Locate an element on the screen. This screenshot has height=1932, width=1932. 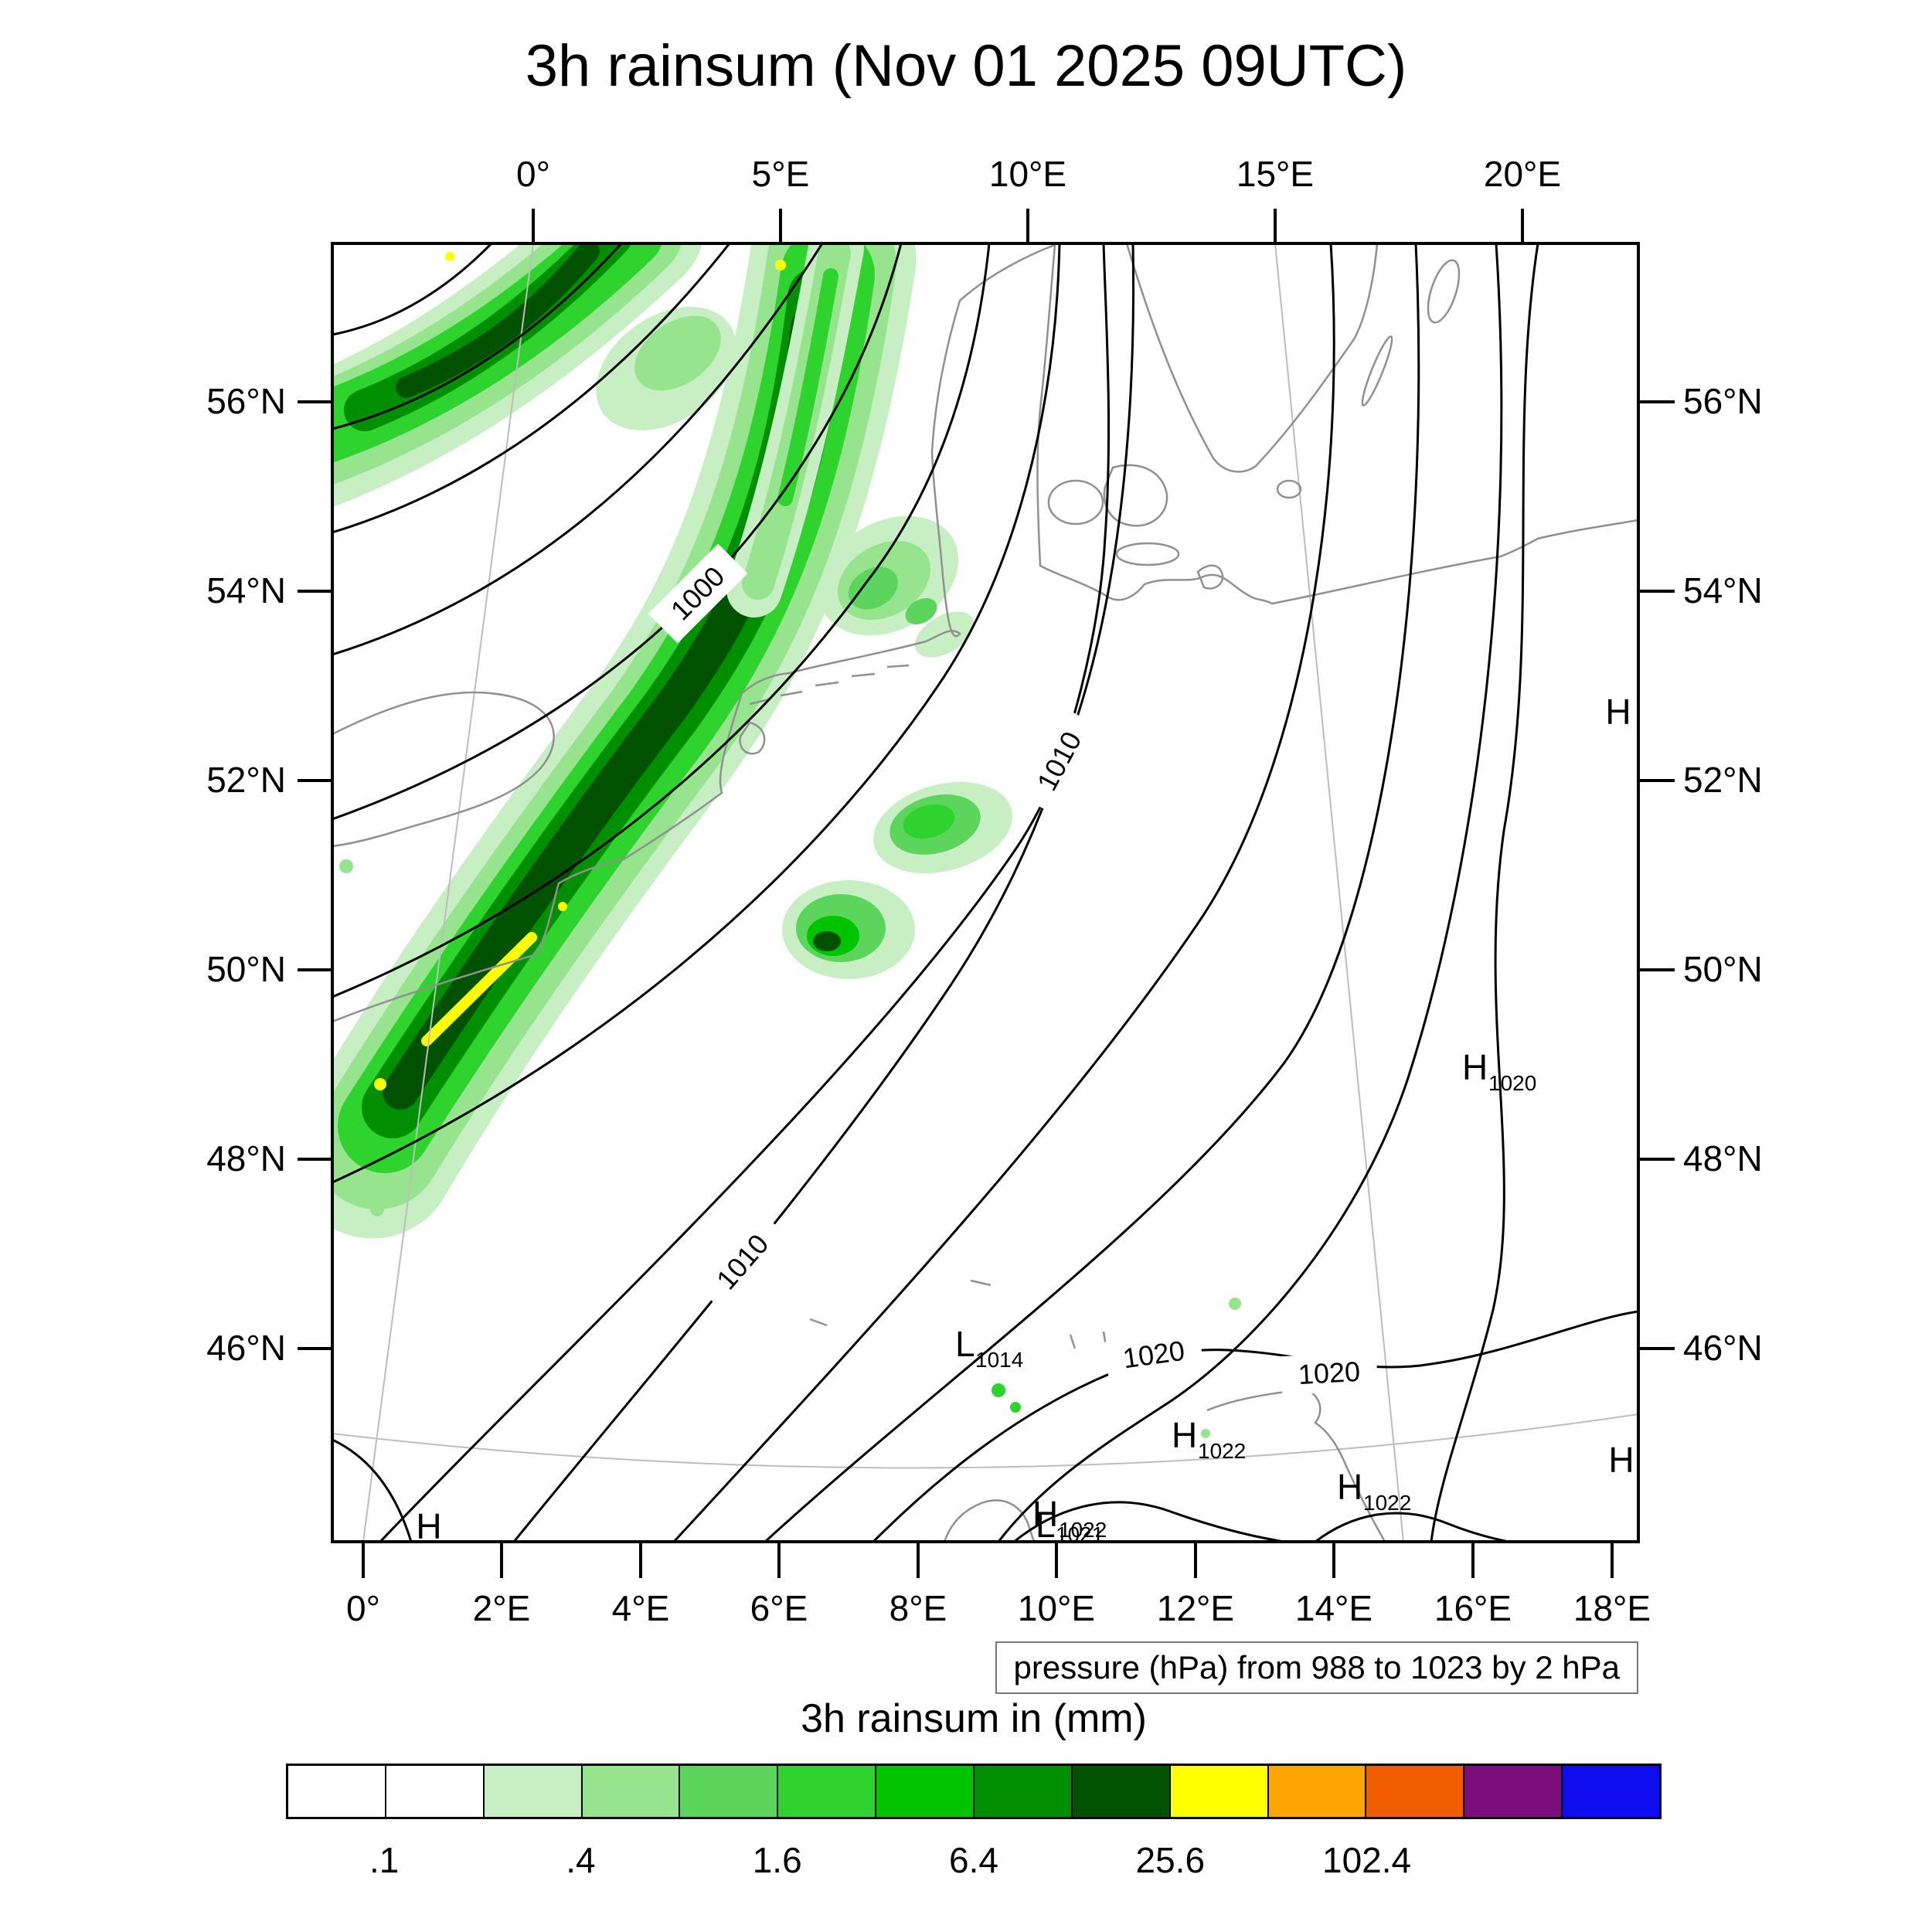
left-axis-label: 56°N is located at coordinates (246, 401).